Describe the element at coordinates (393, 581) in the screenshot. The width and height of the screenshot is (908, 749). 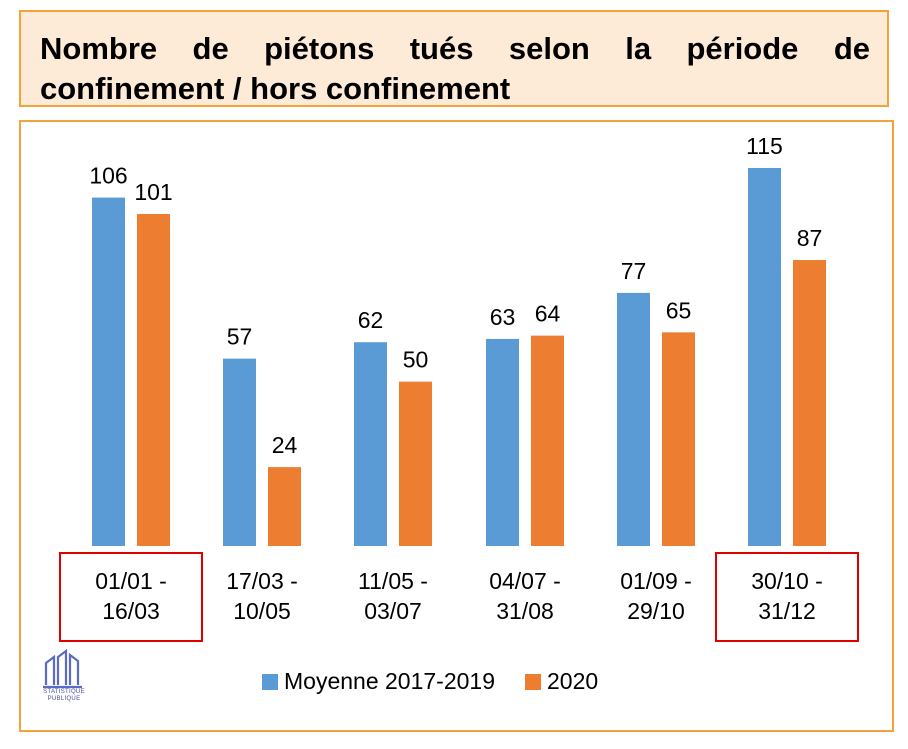
I see `category-label-2-line1: 11/05 -` at that location.